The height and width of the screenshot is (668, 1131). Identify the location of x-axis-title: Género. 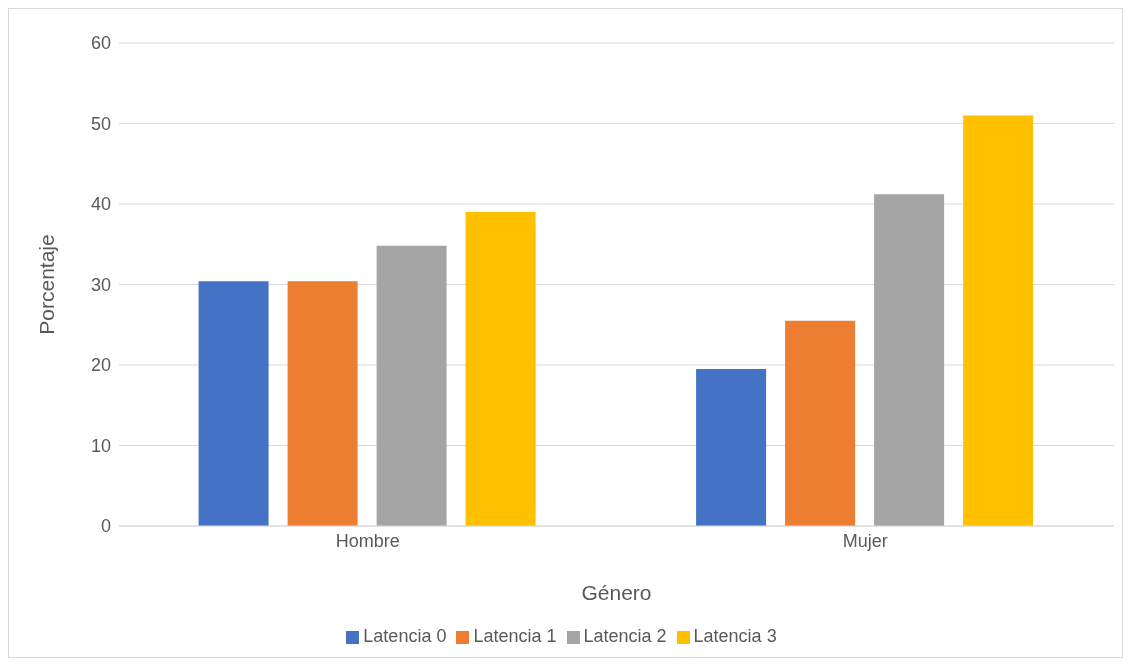
(616, 592).